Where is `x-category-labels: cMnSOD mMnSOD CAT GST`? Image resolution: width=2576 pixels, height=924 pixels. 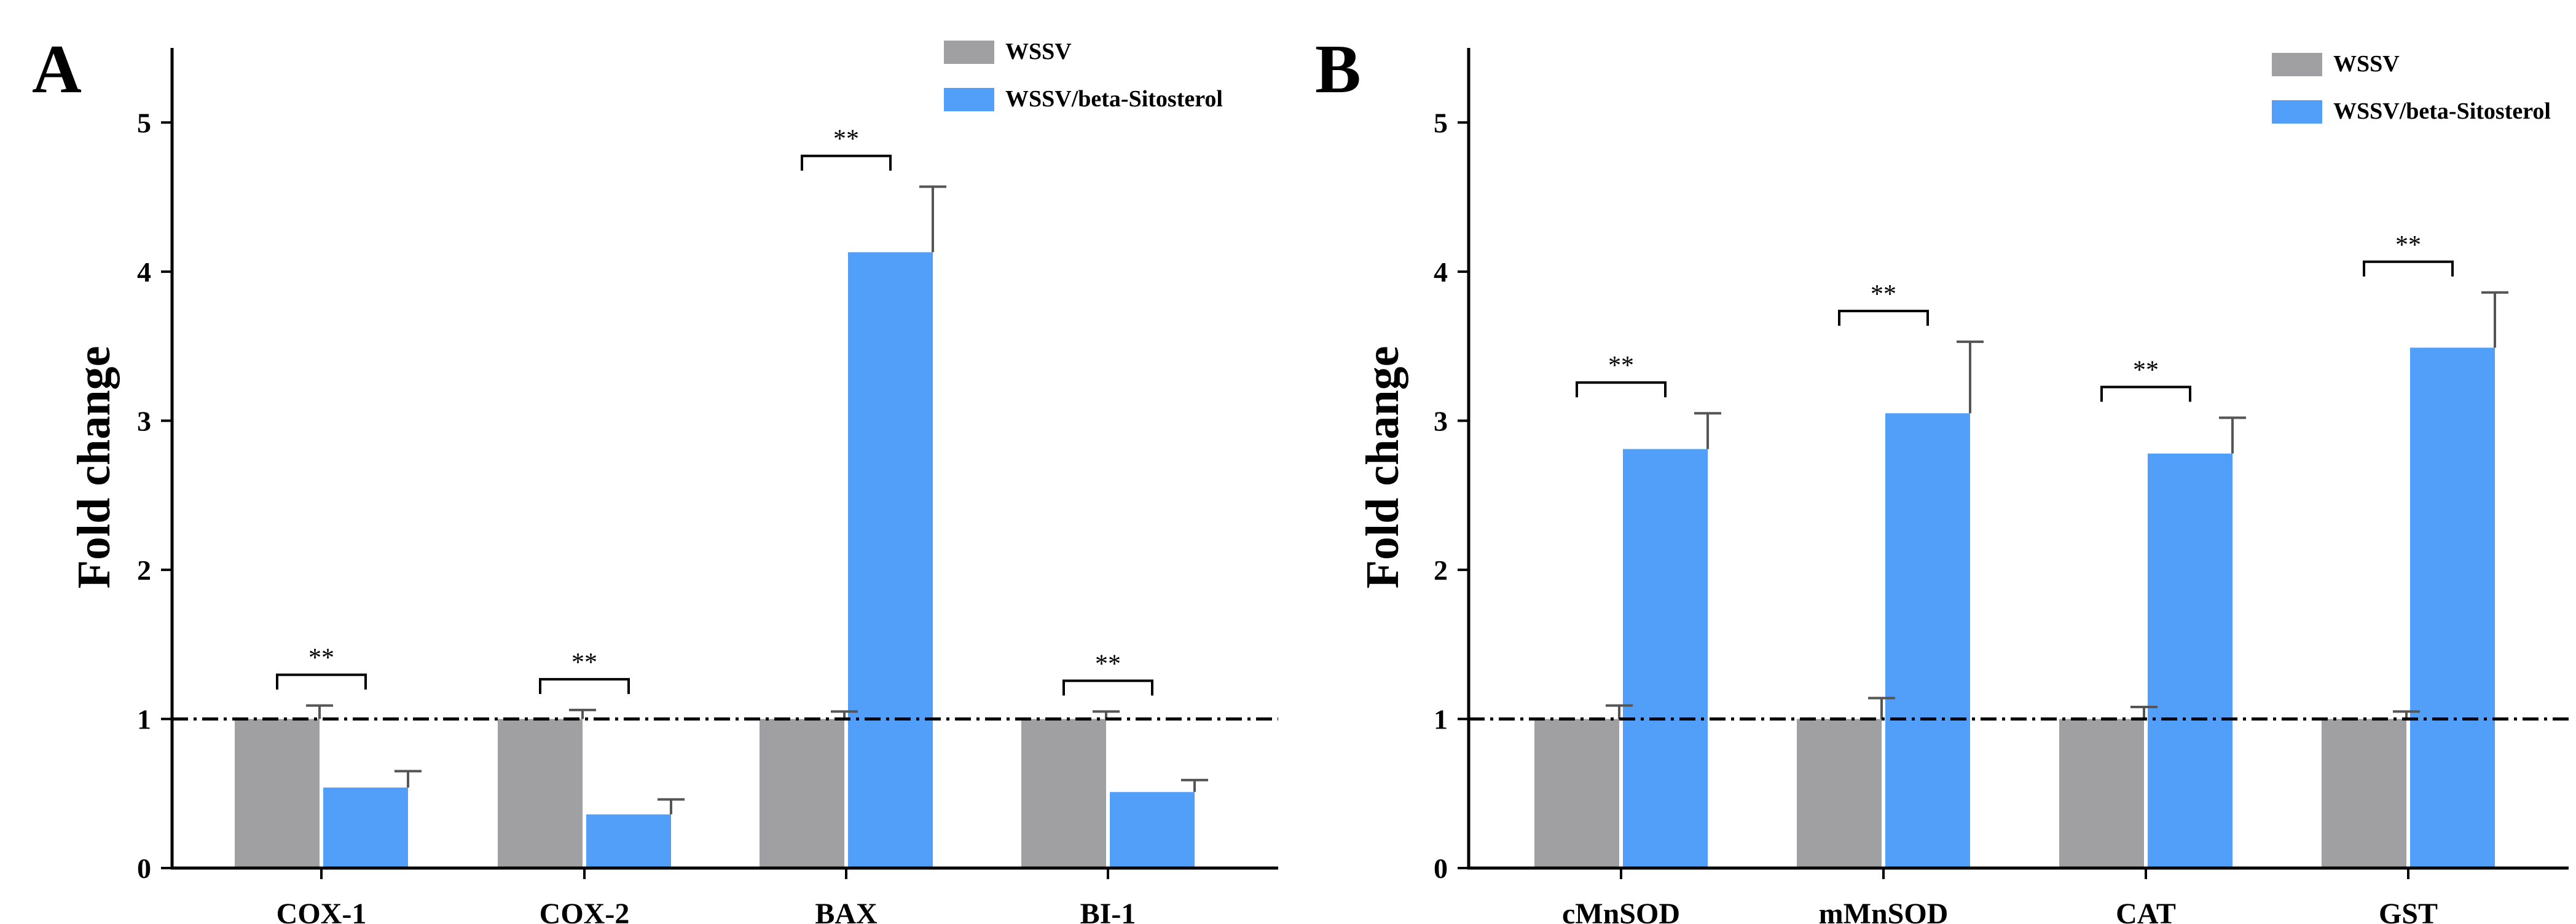 x-category-labels: cMnSOD mMnSOD CAT GST is located at coordinates (2000, 896).